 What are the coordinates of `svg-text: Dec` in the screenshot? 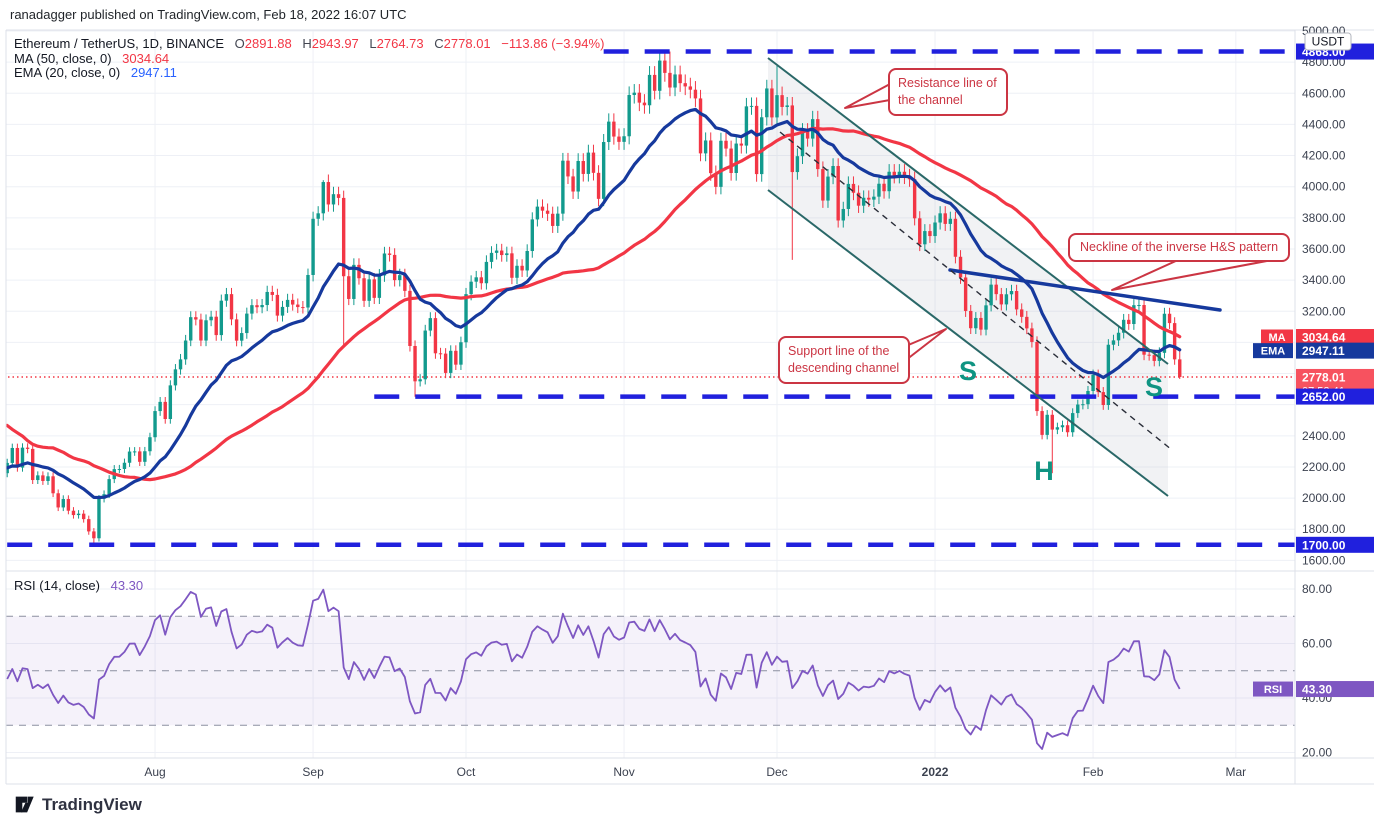 It's located at (776, 772).